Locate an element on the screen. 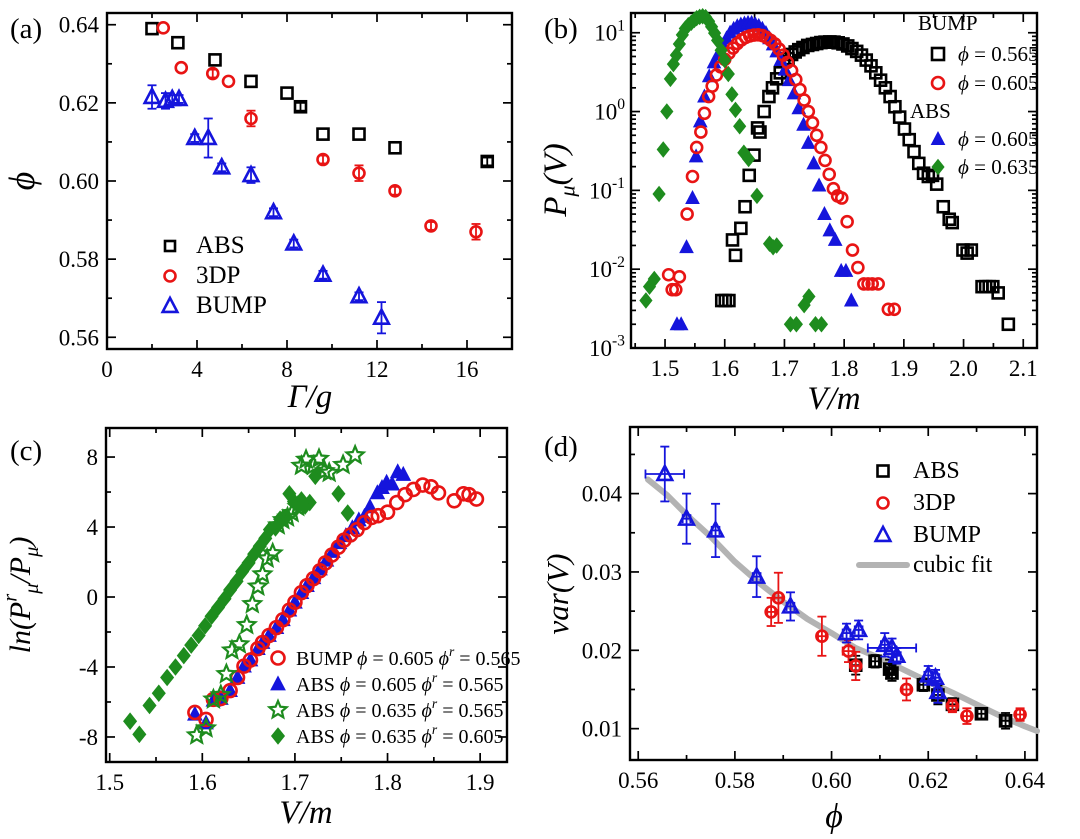 The image size is (1080, 839). legend: ABS 3DP BUMP is located at coordinates (213, 275).